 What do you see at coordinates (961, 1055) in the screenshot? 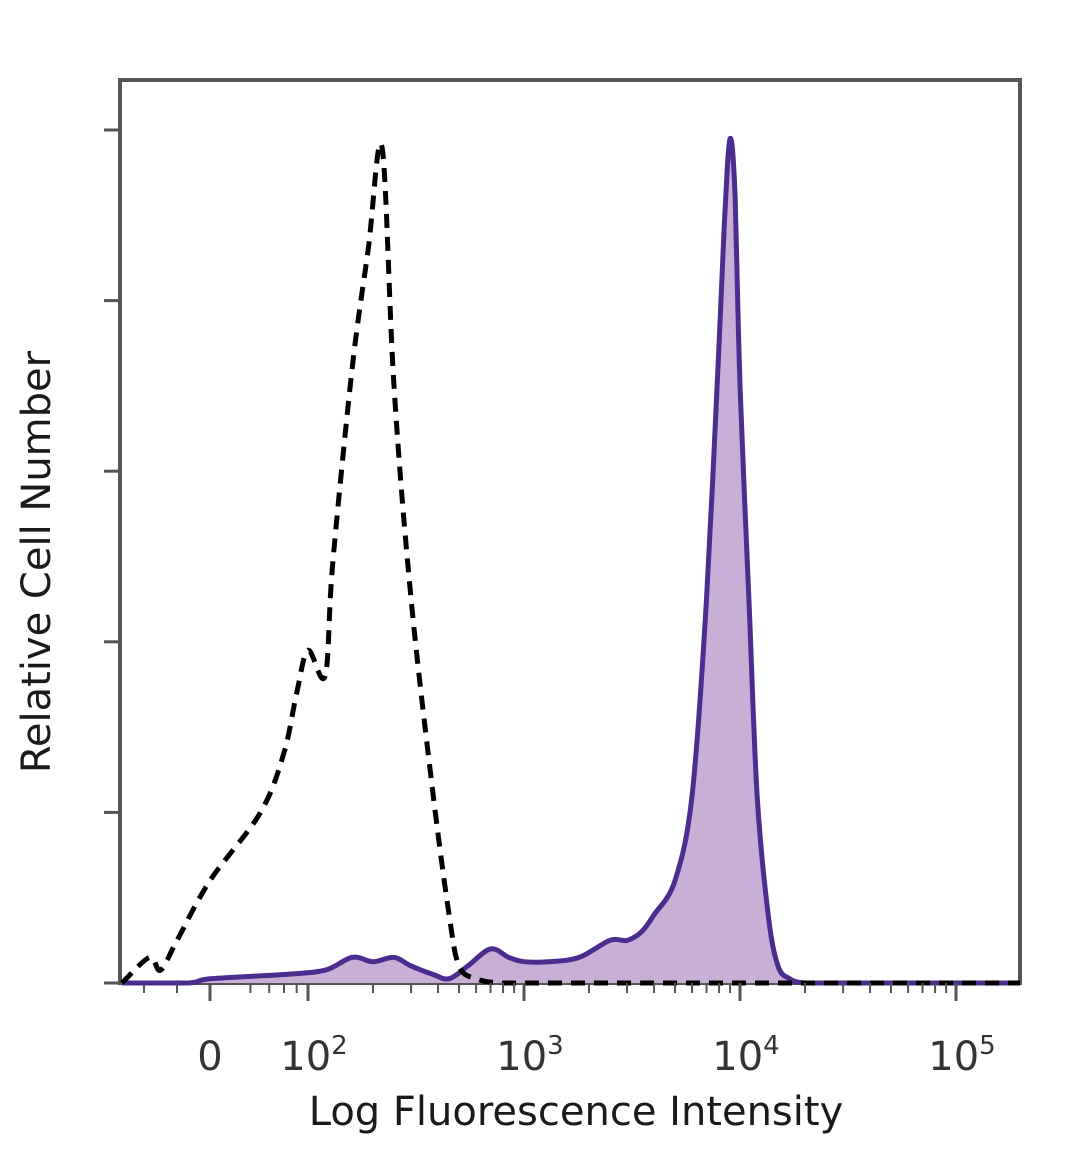
I see `x-tick-label: 105` at bounding box center [961, 1055].